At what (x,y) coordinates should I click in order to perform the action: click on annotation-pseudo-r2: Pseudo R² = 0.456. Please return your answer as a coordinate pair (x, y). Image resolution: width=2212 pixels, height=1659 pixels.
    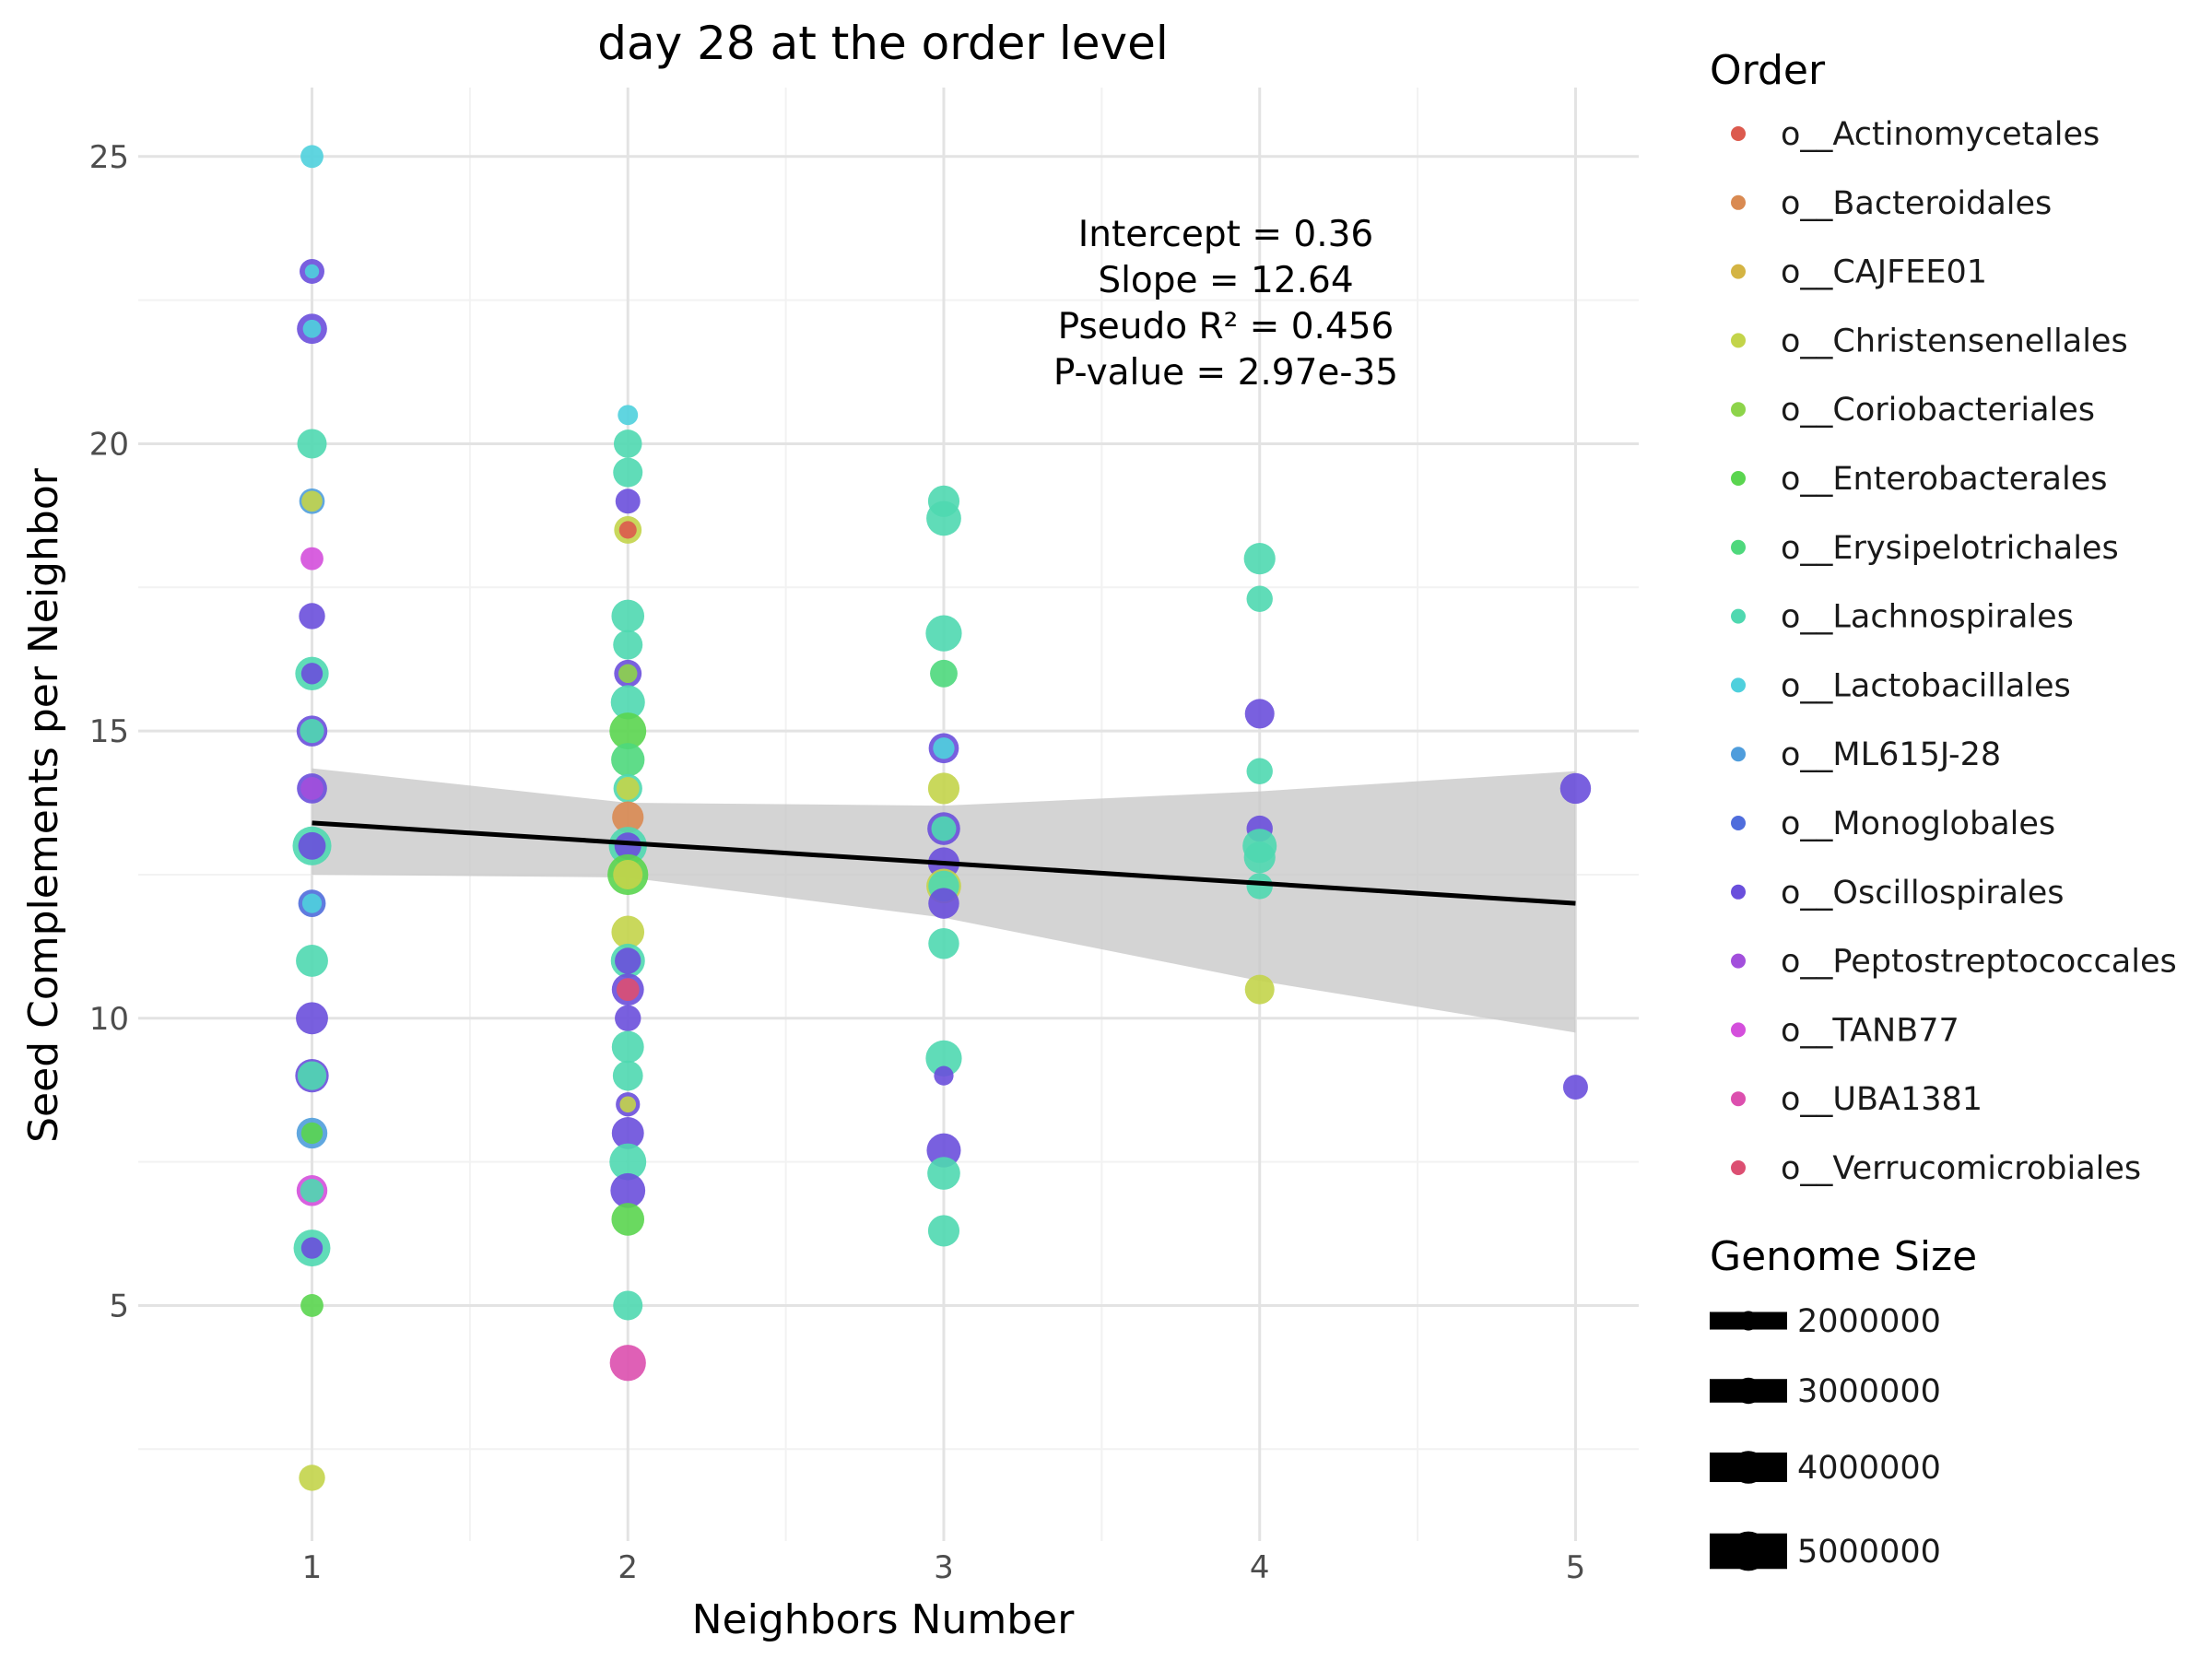
    Looking at the image, I should click on (1226, 326).